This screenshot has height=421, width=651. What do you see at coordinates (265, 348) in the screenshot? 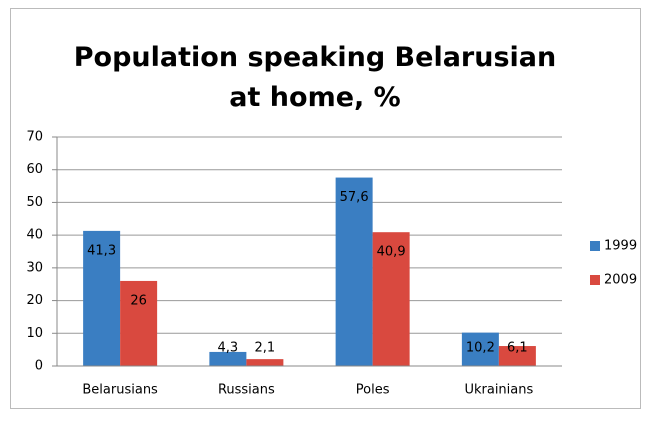
I see `data-label: 2,1` at bounding box center [265, 348].